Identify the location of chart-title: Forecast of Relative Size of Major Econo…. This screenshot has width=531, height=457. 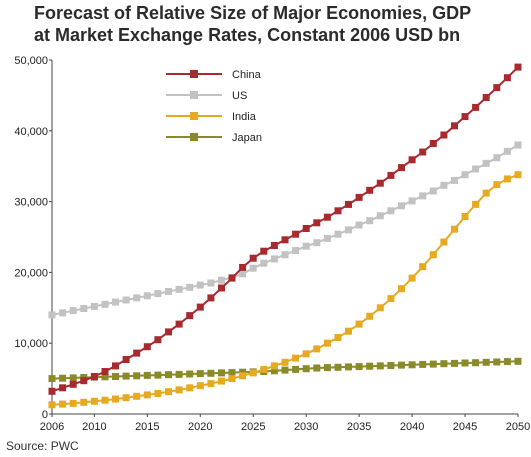
(279, 24).